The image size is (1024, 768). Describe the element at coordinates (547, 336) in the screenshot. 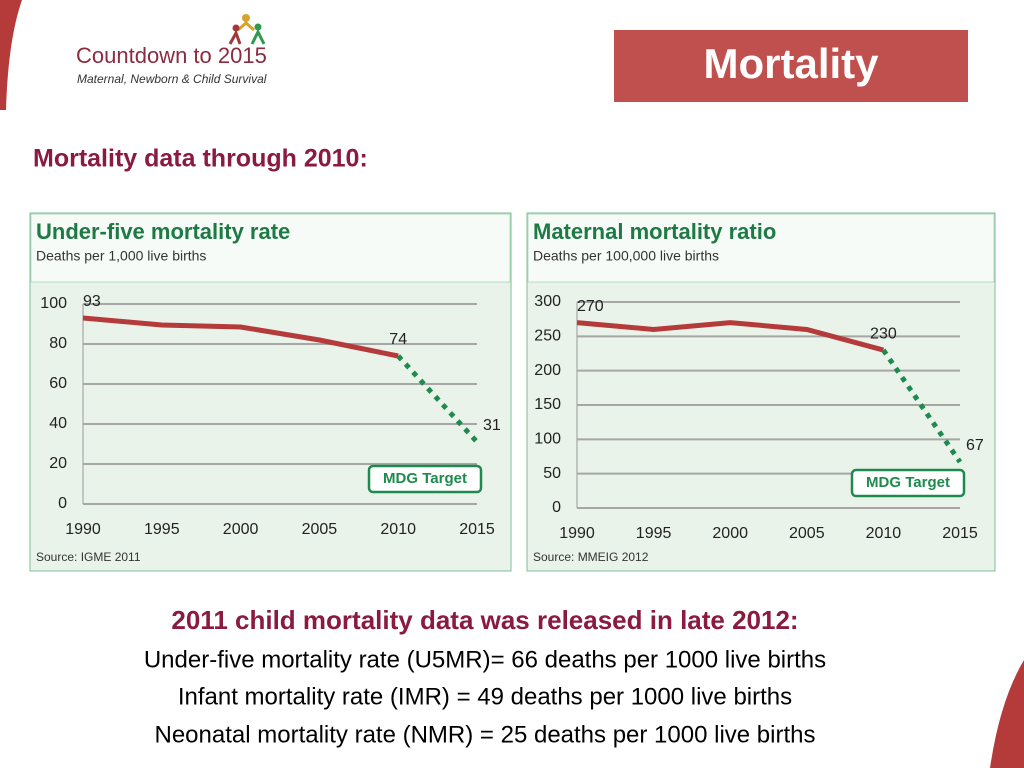

I see `y-tick-label: 250` at that location.